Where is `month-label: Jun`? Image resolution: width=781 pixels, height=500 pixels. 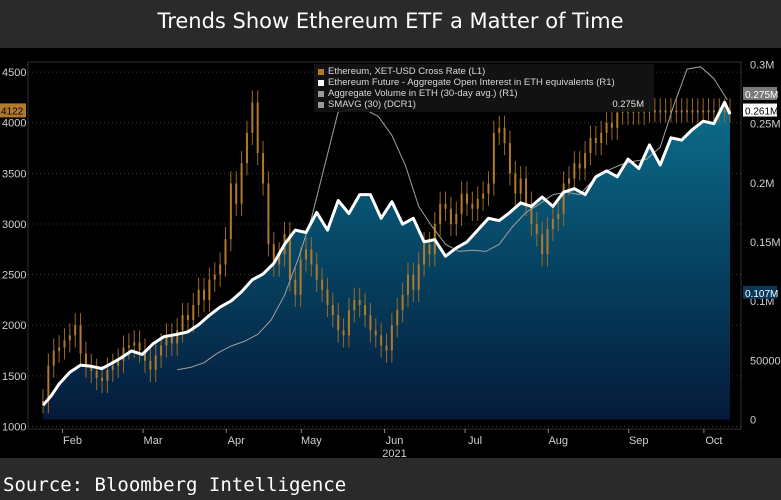
month-label: Jun is located at coordinates (395, 441).